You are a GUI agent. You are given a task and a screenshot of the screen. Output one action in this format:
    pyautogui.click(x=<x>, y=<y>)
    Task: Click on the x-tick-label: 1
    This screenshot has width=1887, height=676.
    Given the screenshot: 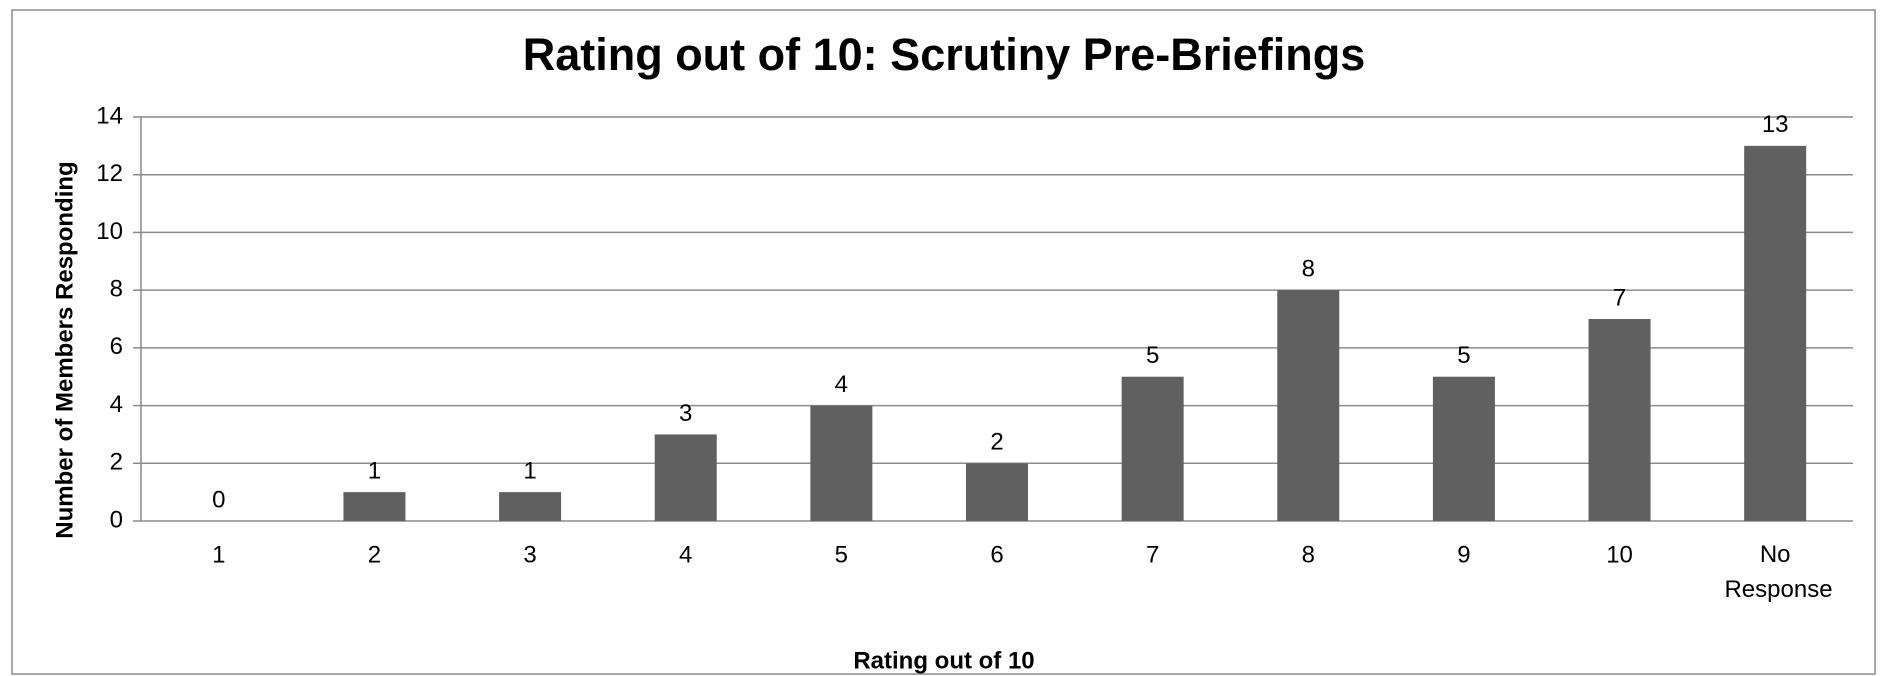 What is the action you would take?
    pyautogui.click(x=218, y=554)
    